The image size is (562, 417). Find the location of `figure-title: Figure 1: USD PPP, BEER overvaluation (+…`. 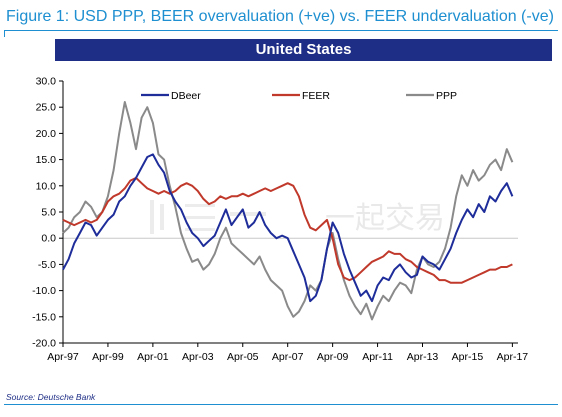

figure-title: Figure 1: USD PPP, BEER overvaluation (+… is located at coordinates (280, 16).